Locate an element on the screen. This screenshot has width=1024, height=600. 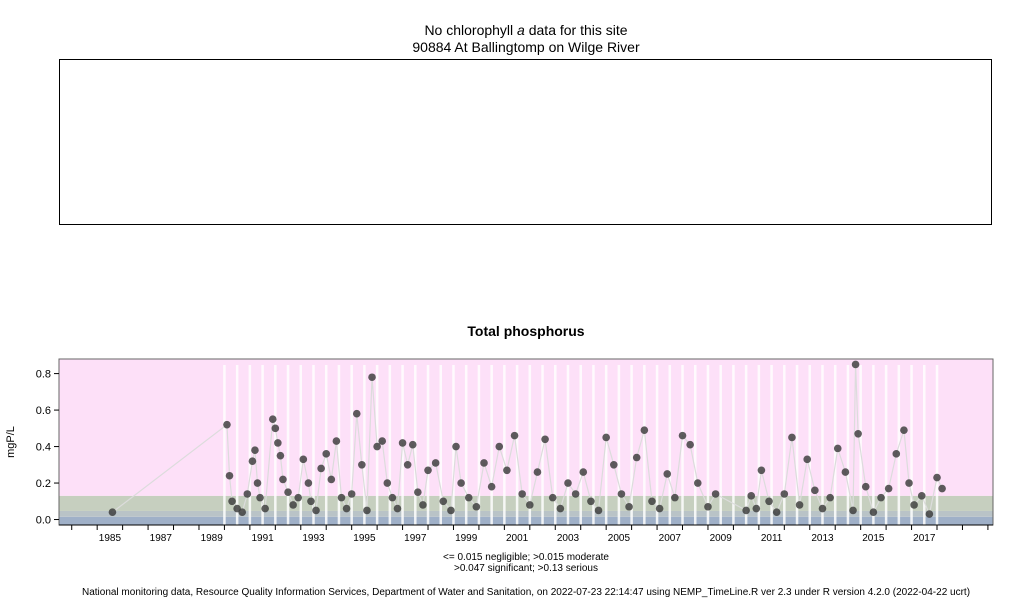
y-tick-label: 0.6 is located at coordinates (43, 411).